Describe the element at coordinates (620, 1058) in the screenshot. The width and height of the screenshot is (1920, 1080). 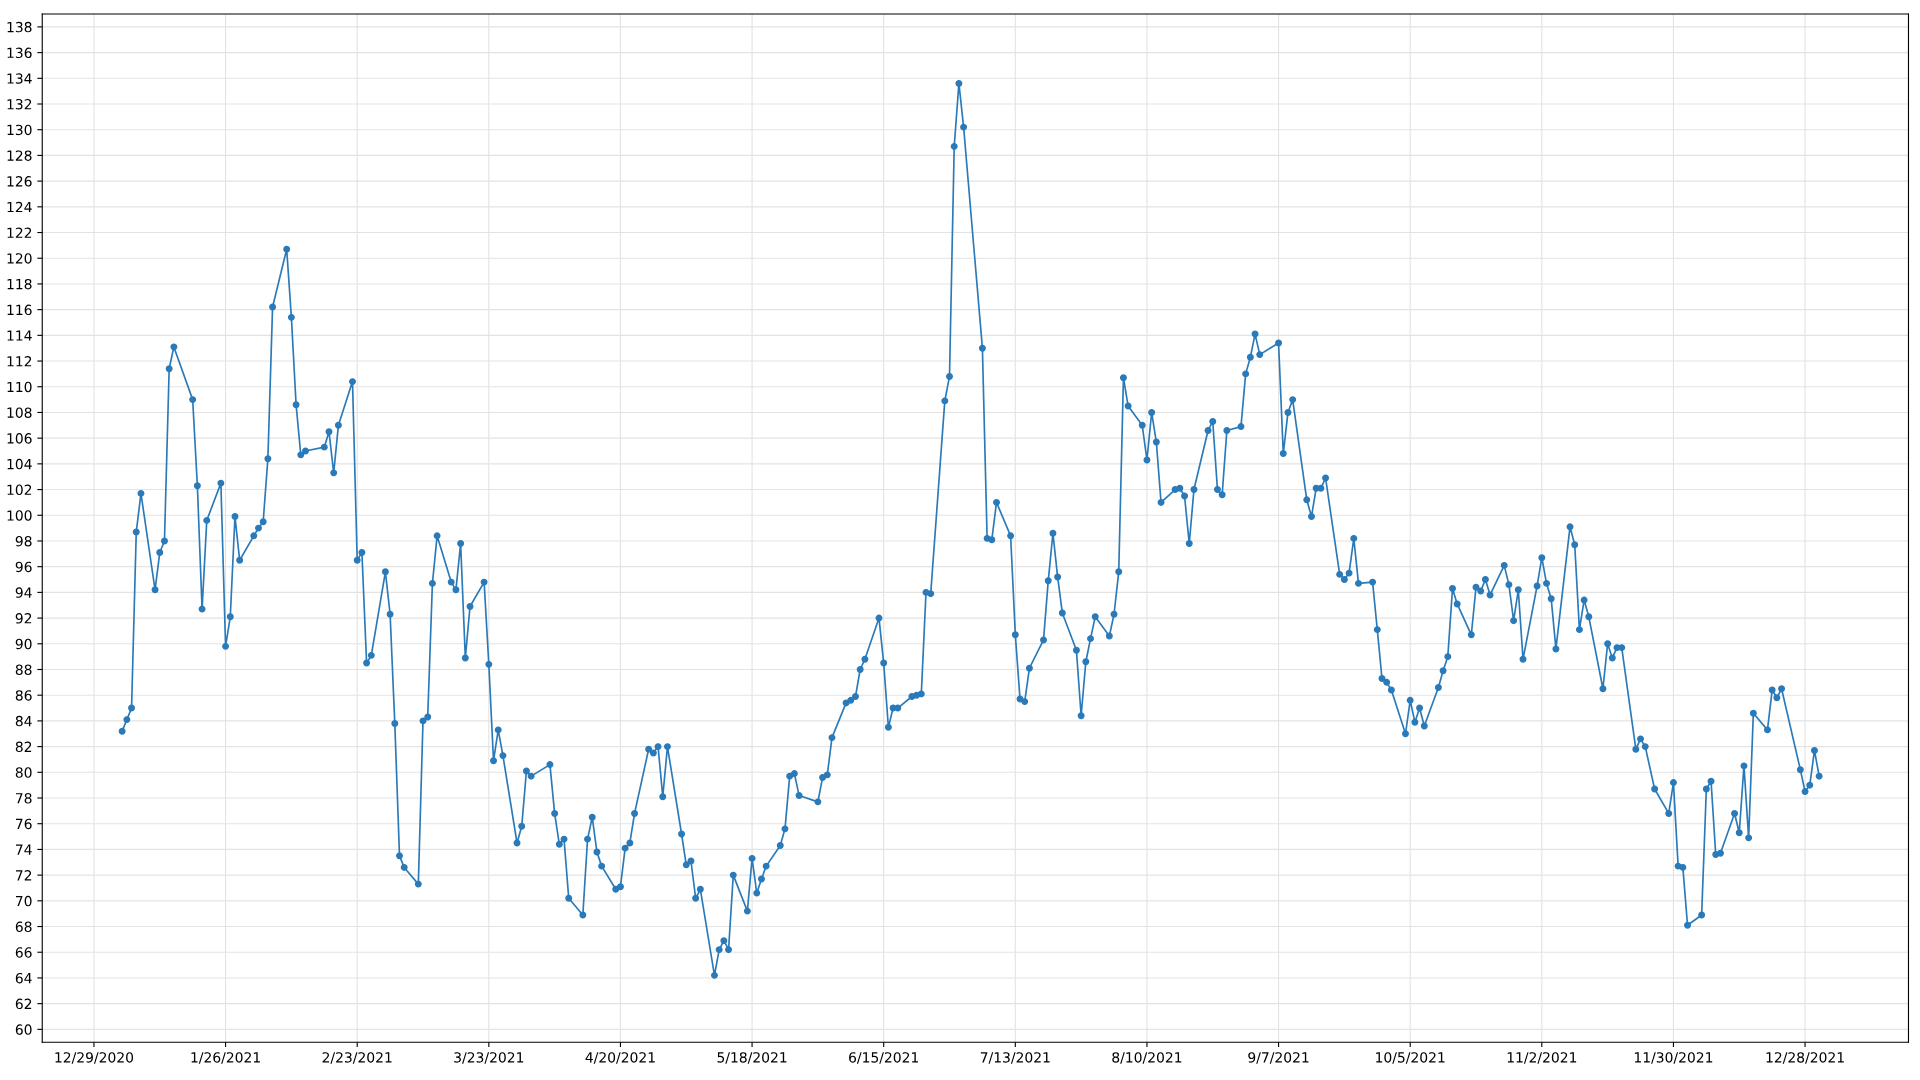
I see `x-tick-label: 4/20/2021` at that location.